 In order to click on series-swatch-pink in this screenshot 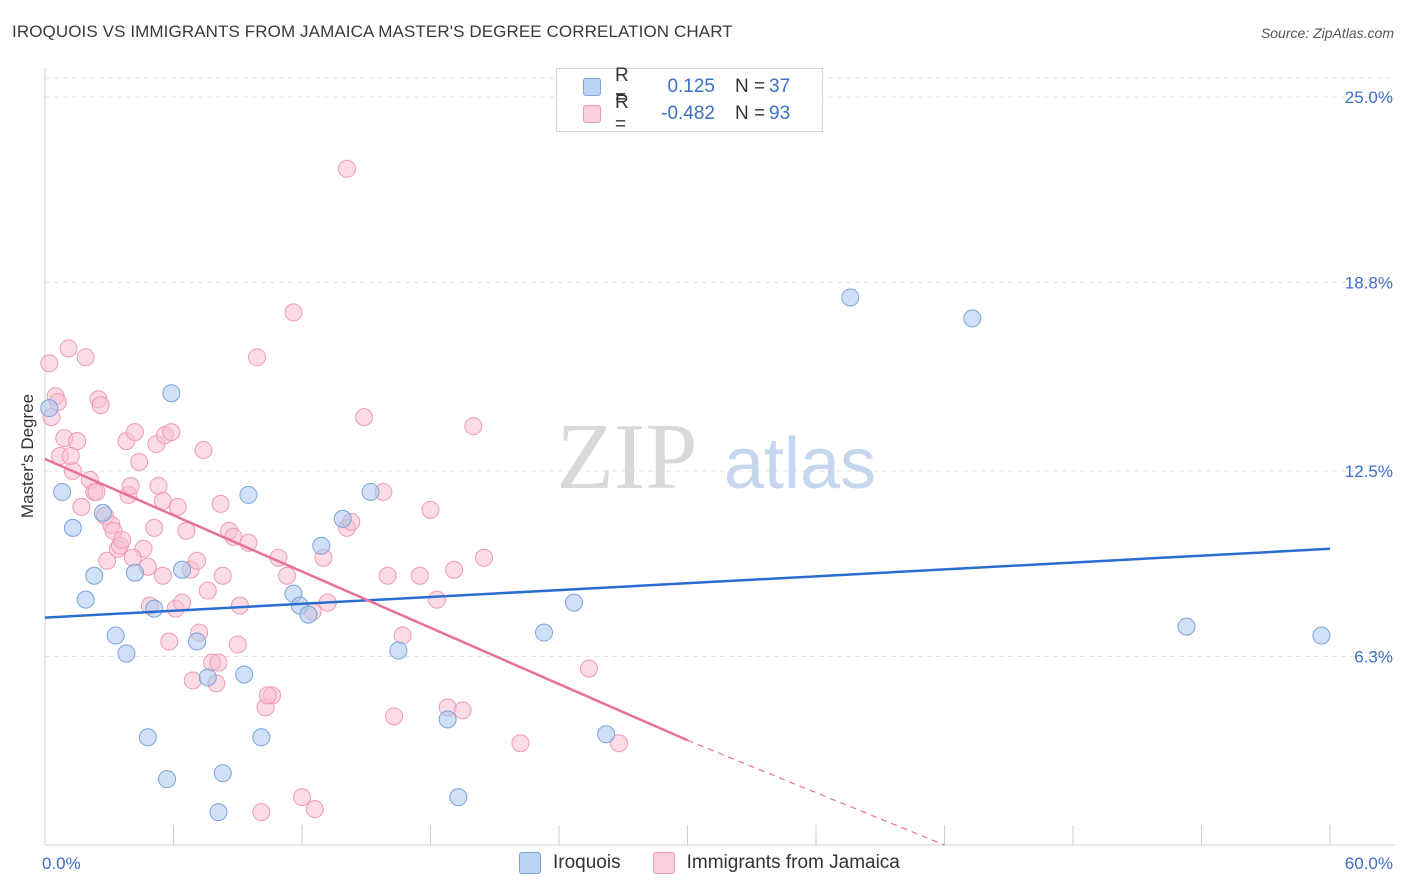, I will do `click(663, 863)`.